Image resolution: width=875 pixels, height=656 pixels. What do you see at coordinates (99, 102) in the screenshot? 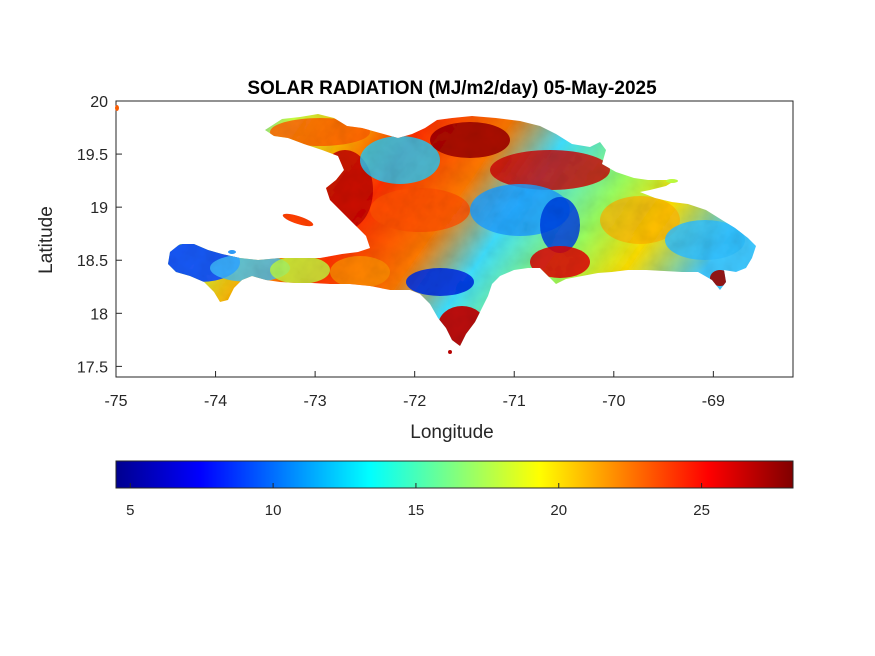
I see `y-tick-label: 20` at bounding box center [99, 102].